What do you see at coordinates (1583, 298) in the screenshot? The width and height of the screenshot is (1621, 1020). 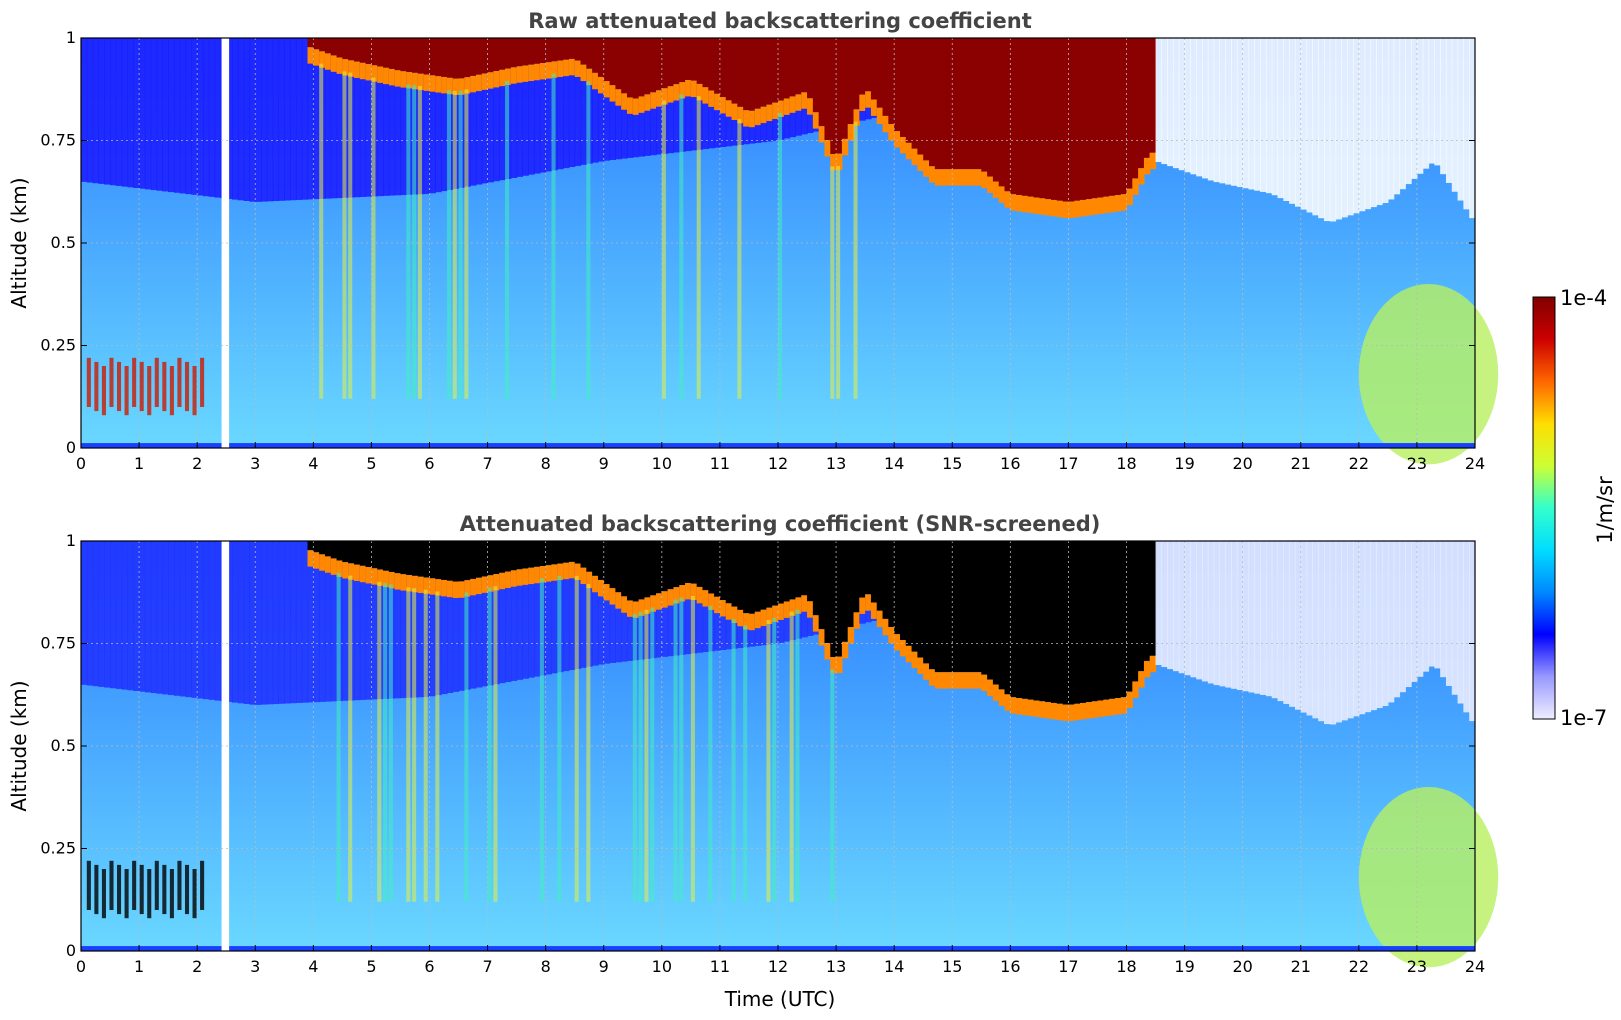 I see `colorbar-max-label: 1e-4` at bounding box center [1583, 298].